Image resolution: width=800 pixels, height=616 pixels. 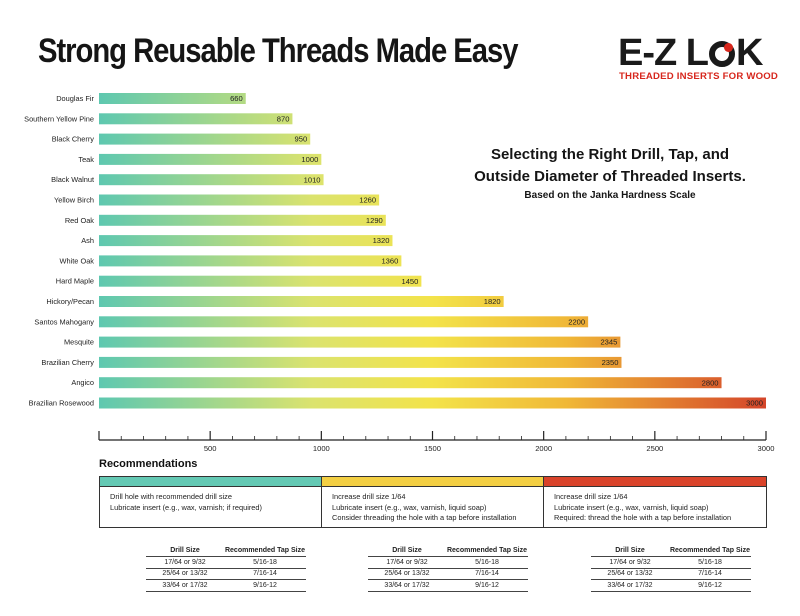 I want to click on x-tick-label: 500, so click(x=210, y=448).